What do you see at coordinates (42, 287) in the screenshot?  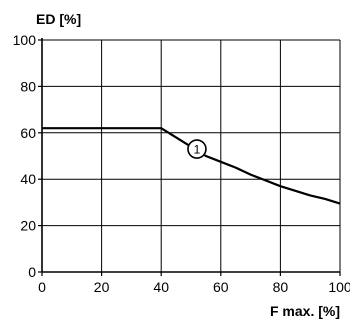 I see `x-tick-label: 0` at bounding box center [42, 287].